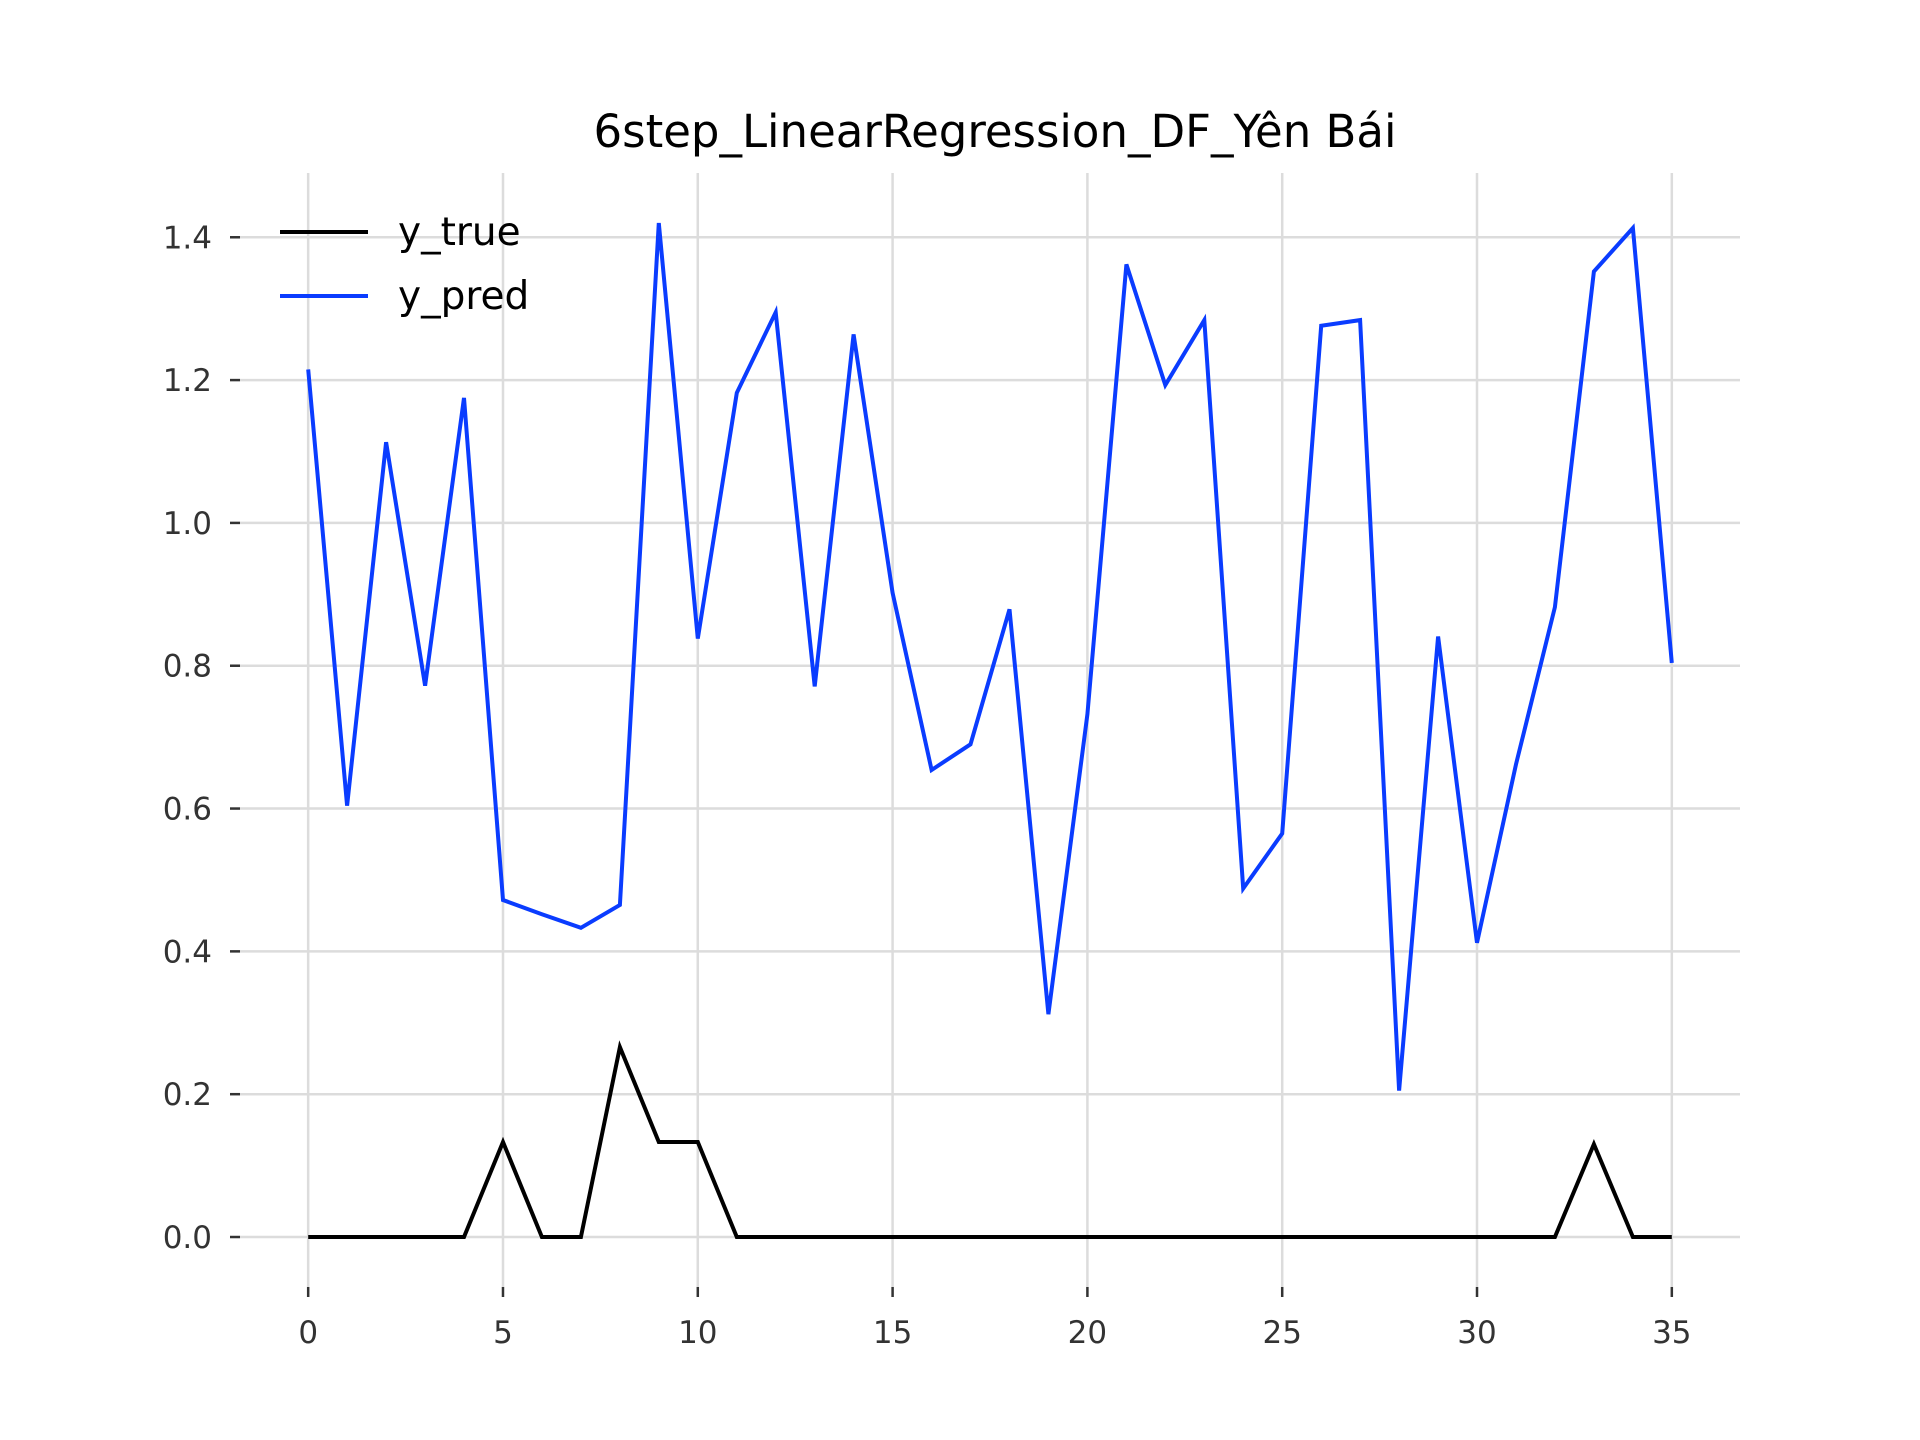  I want to click on y-tick-label-3: 0.6, so click(187, 810).